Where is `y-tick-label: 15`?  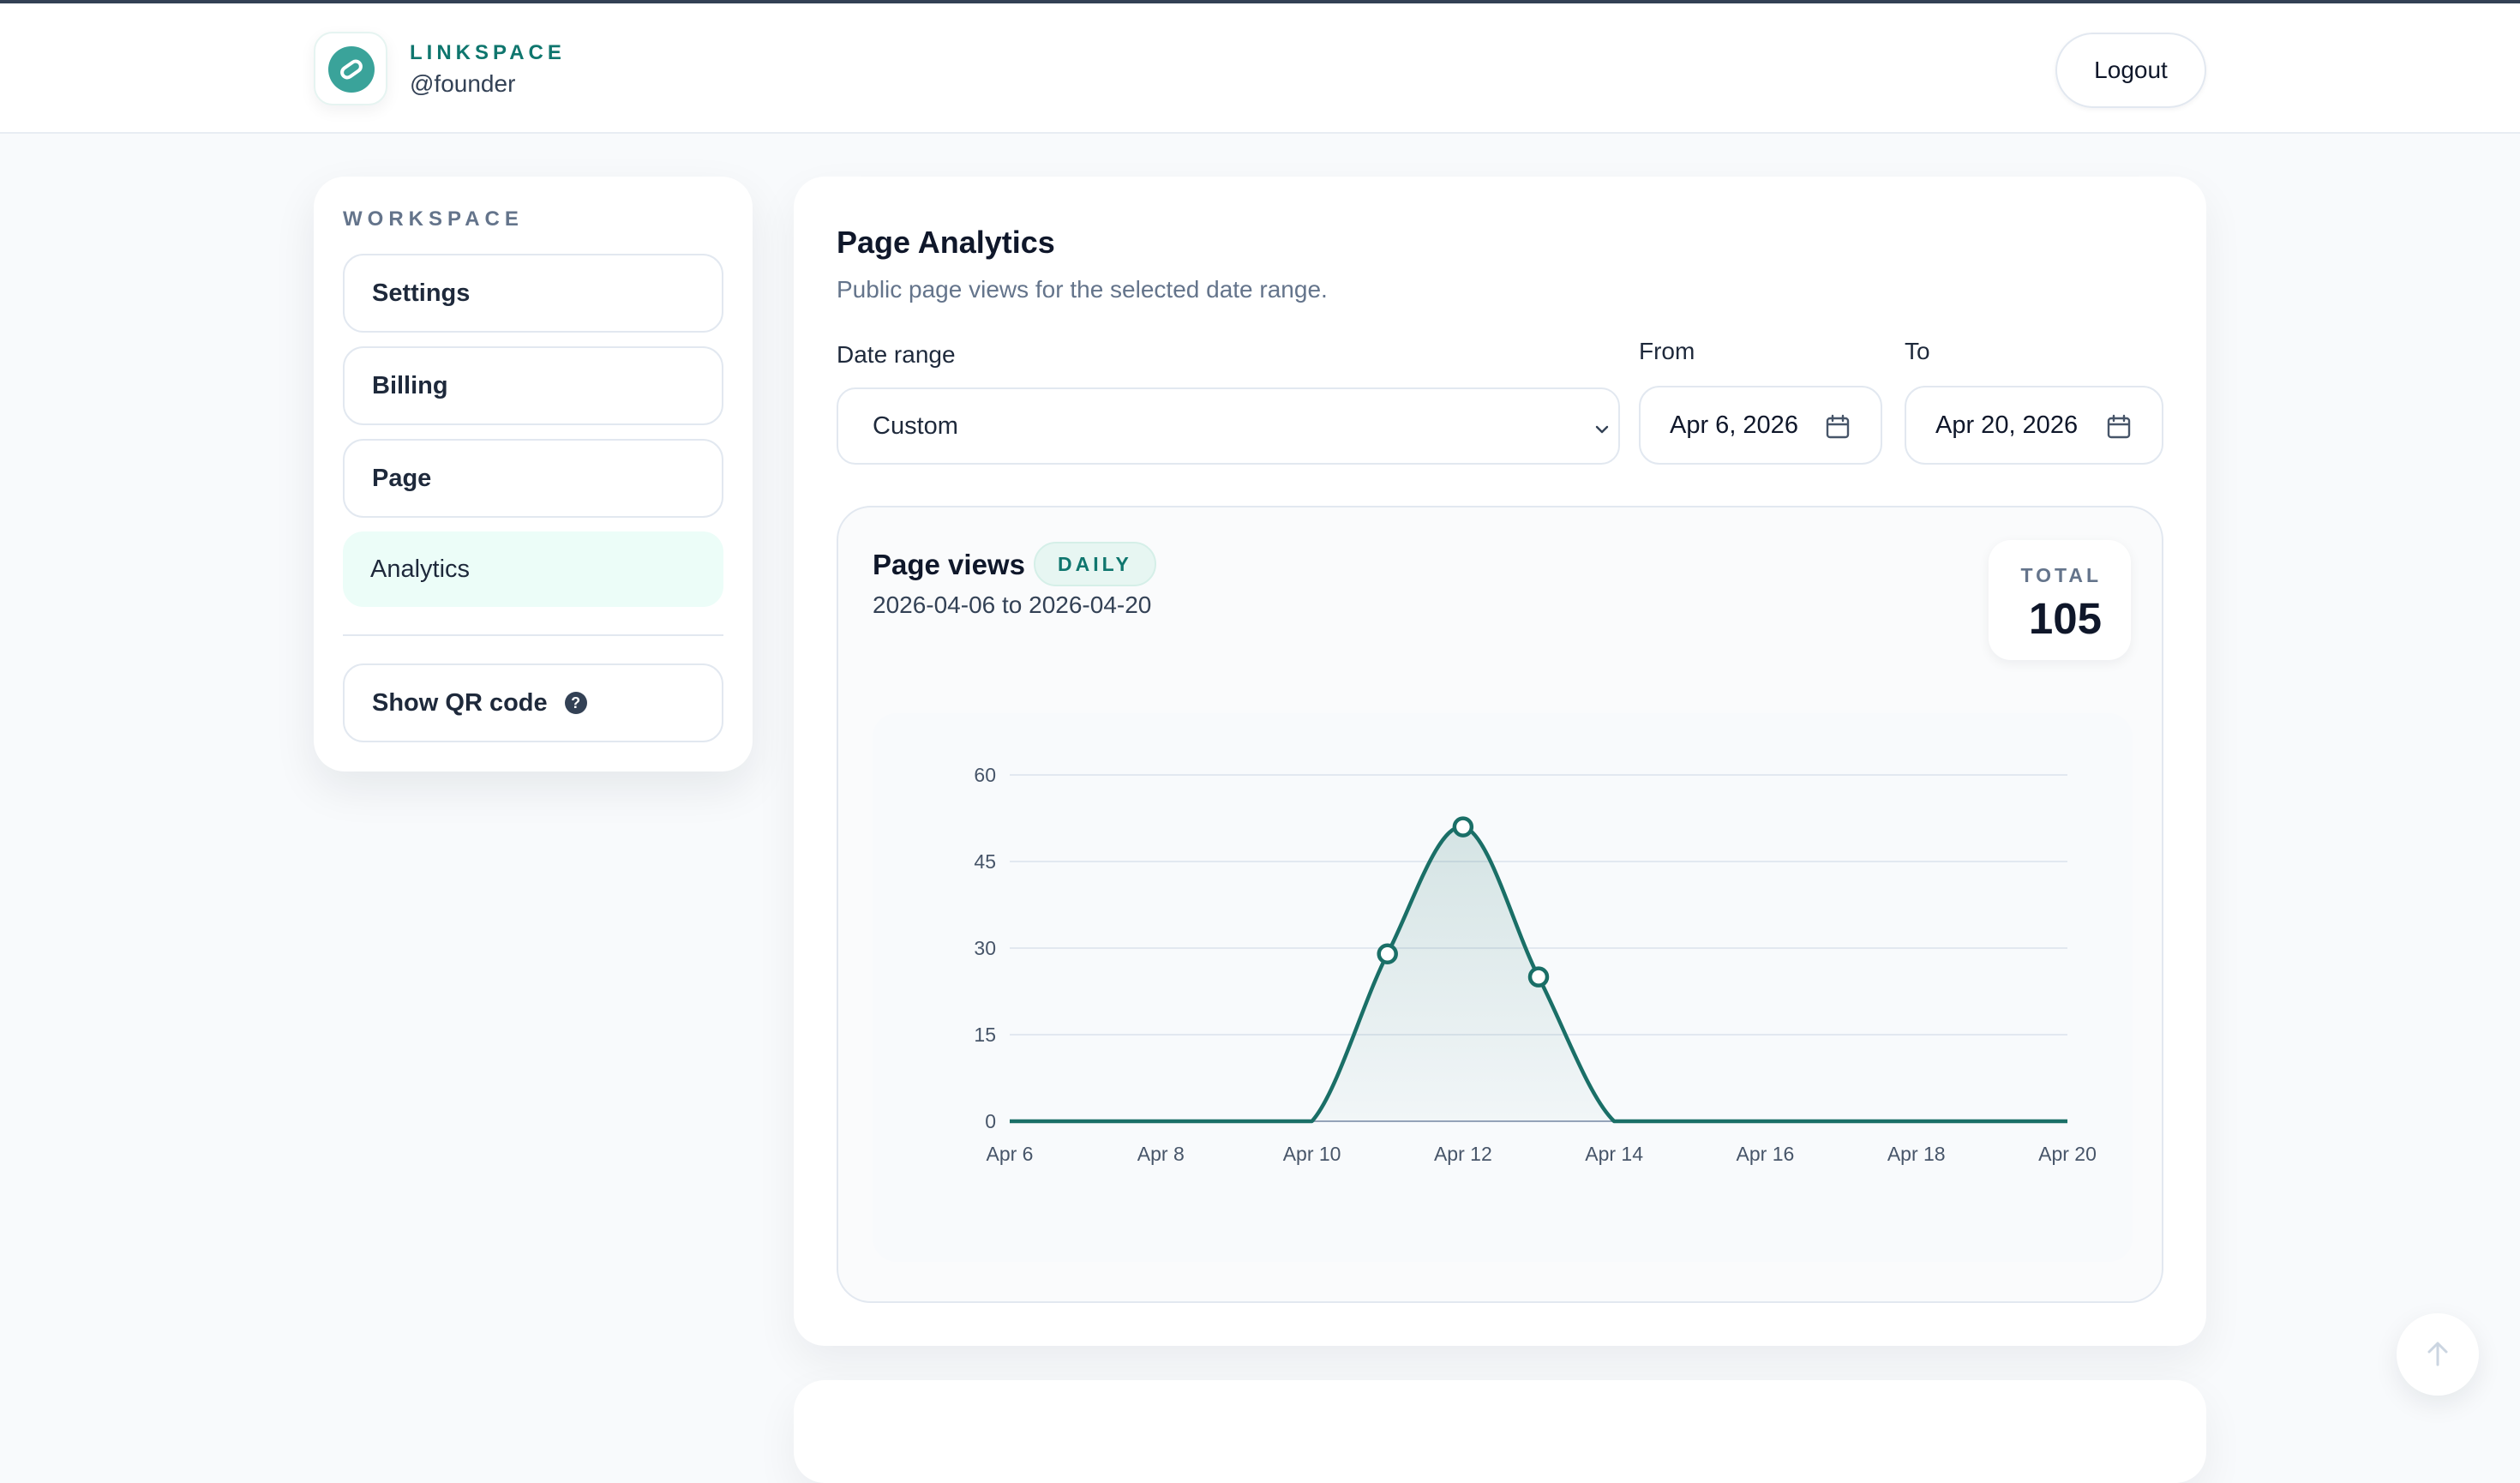 y-tick-label: 15 is located at coordinates (985, 1035).